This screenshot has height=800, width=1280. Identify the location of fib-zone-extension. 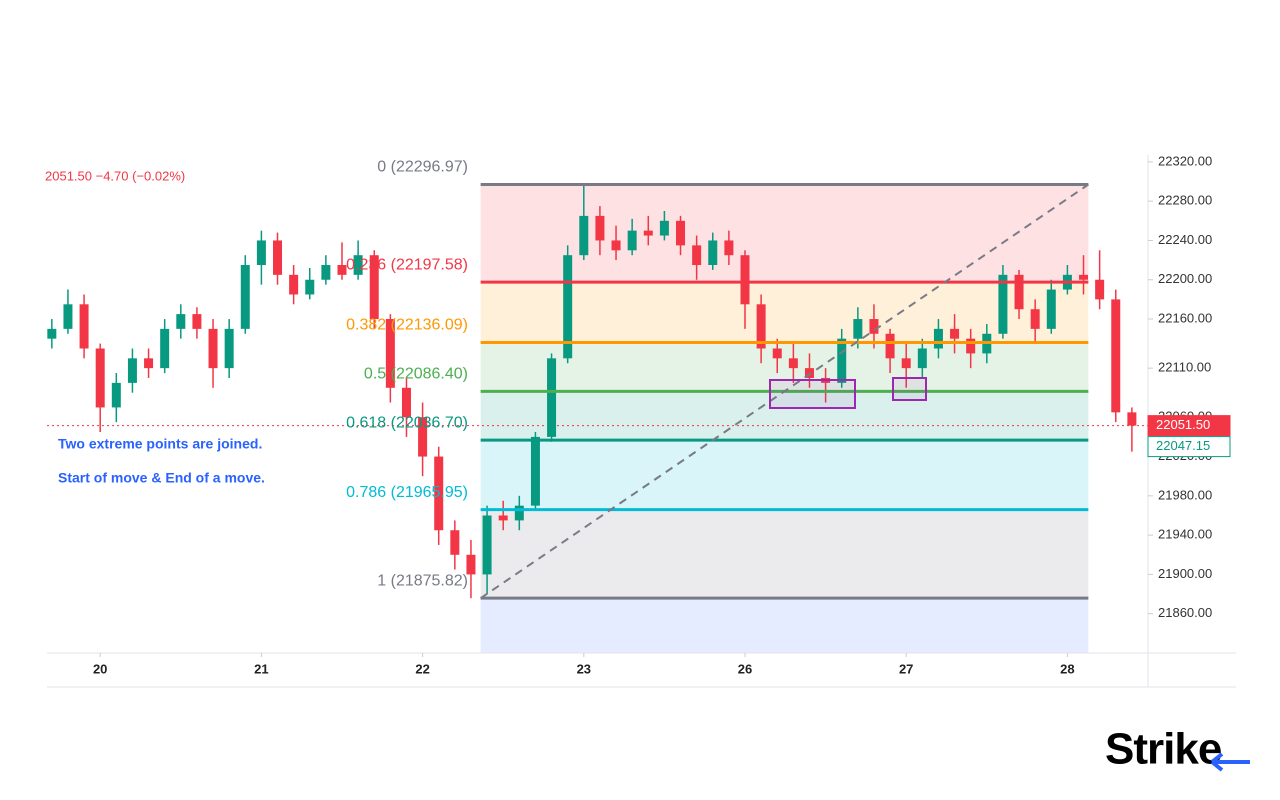
(784, 625).